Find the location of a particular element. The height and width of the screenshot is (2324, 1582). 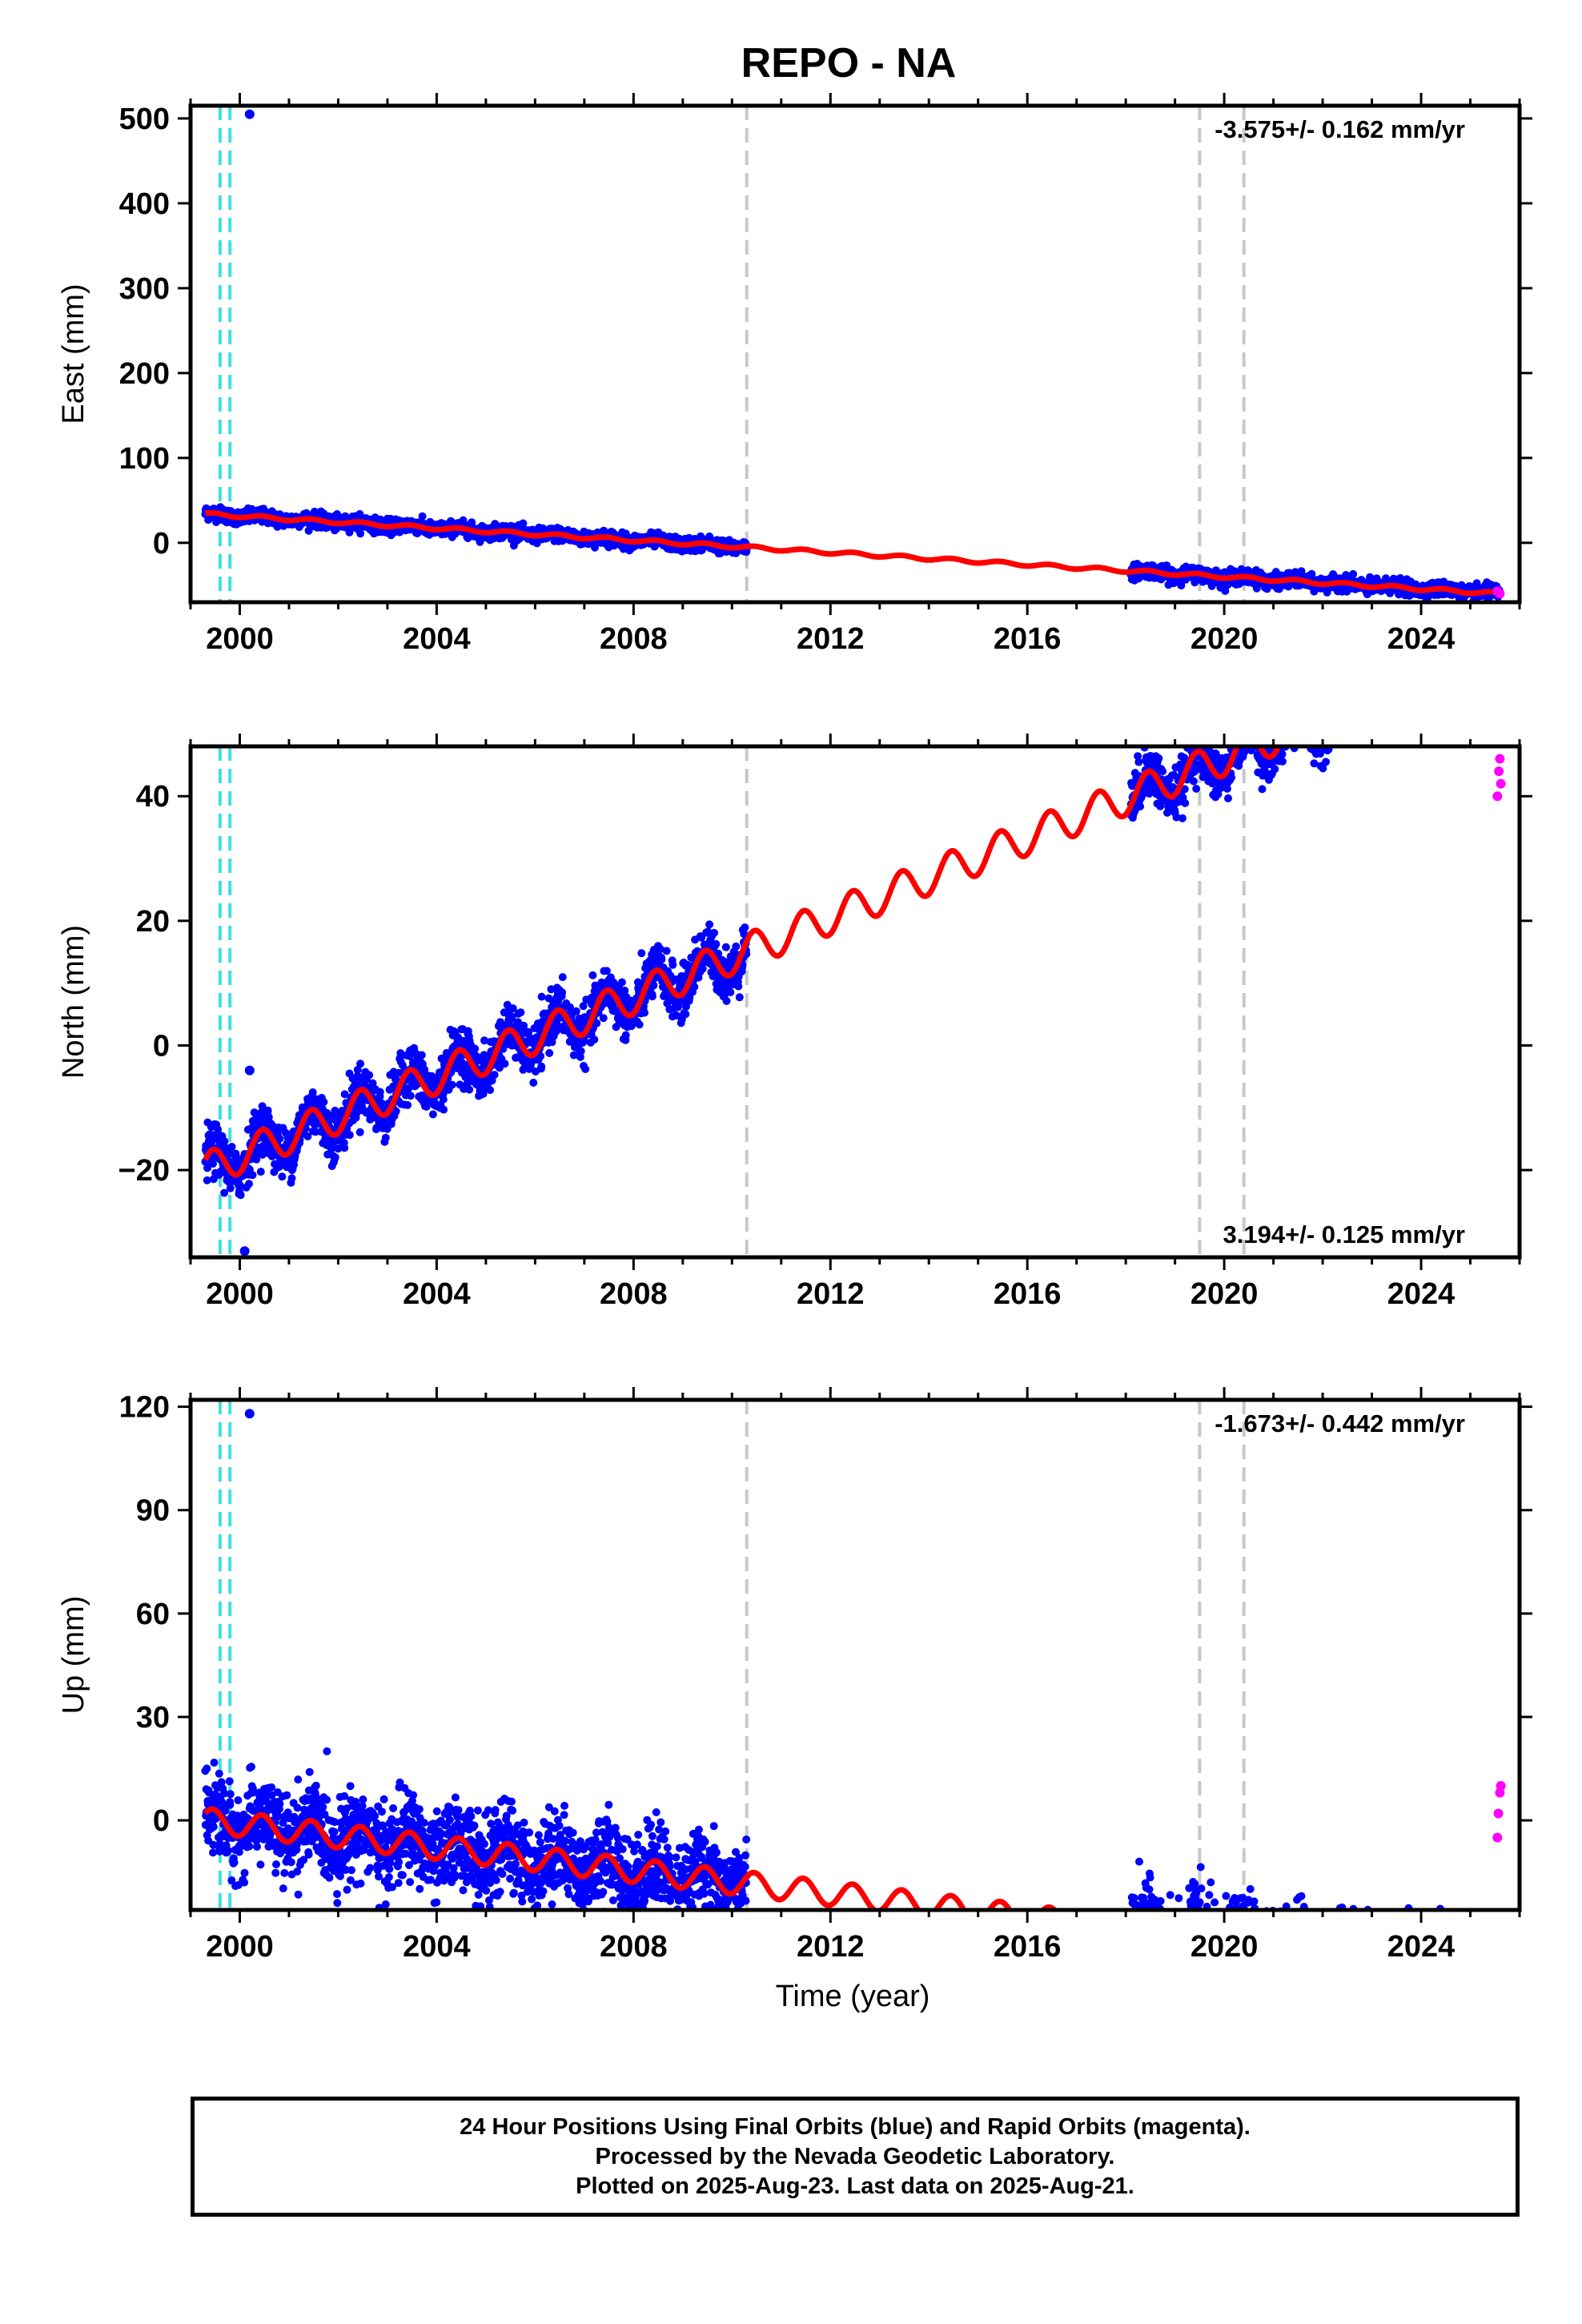

rapid-orbit-point is located at coordinates (1500, 594).